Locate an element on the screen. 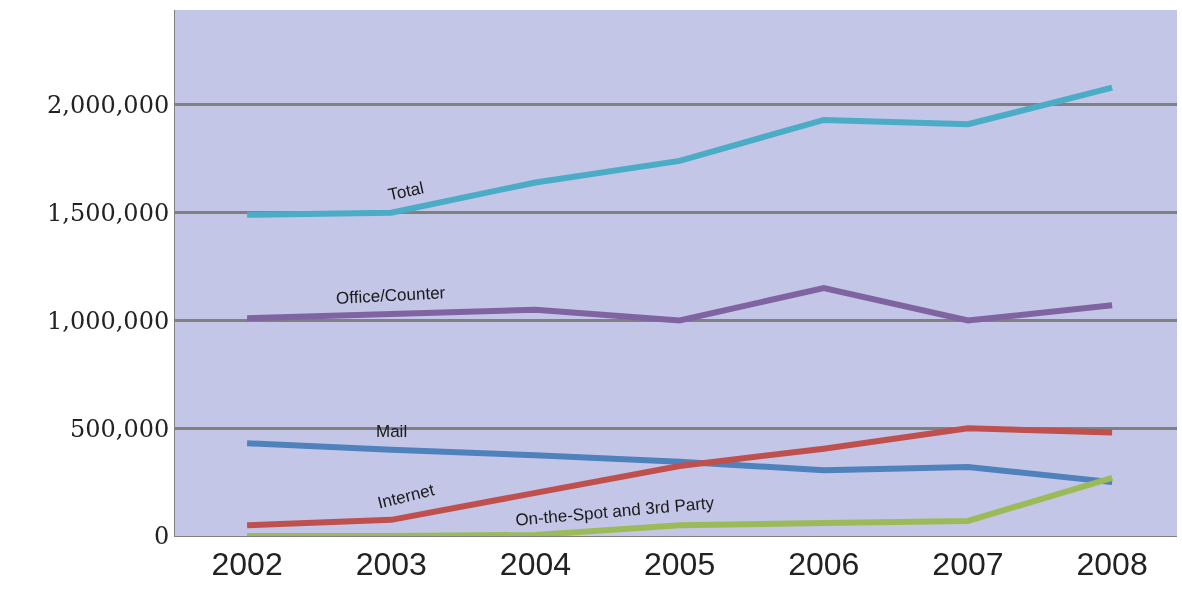 The width and height of the screenshot is (1182, 596). x-tick-label: 2004 is located at coordinates (535, 564).